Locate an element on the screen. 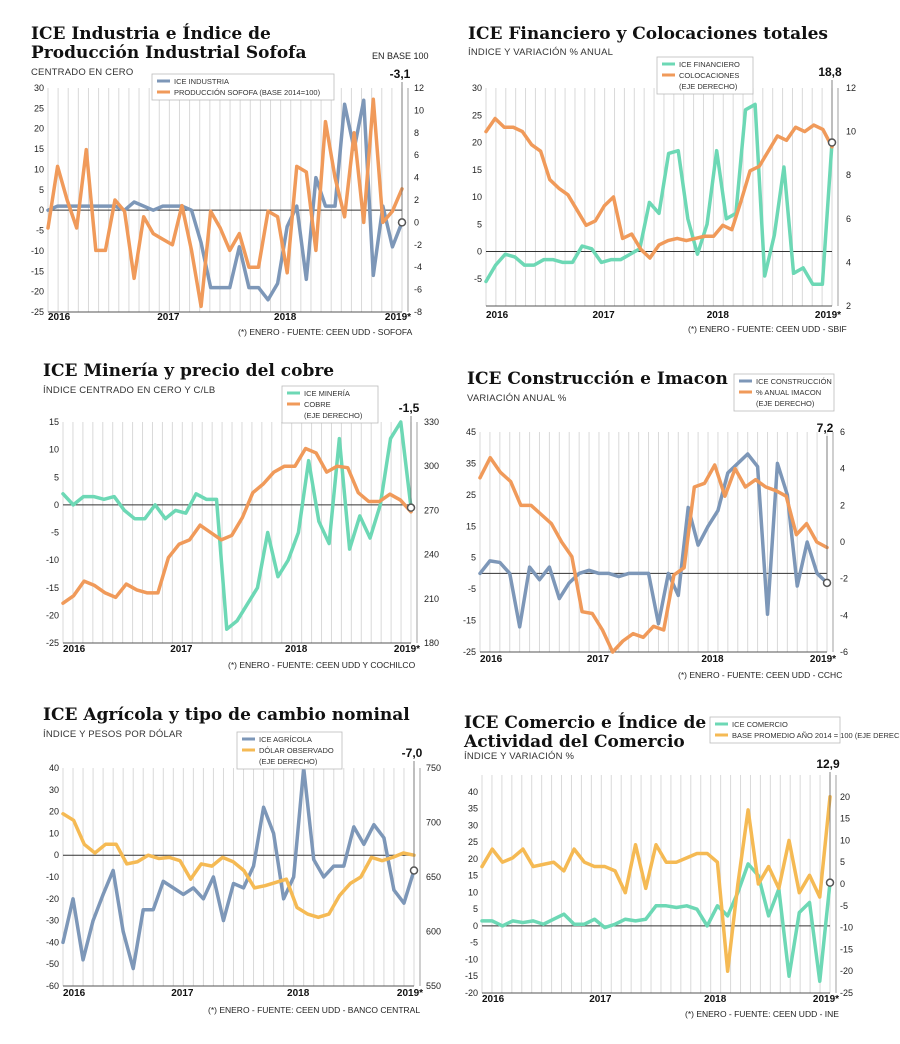 The width and height of the screenshot is (900, 1044). y-tick-label-right: -6 is located at coordinates (418, 290).